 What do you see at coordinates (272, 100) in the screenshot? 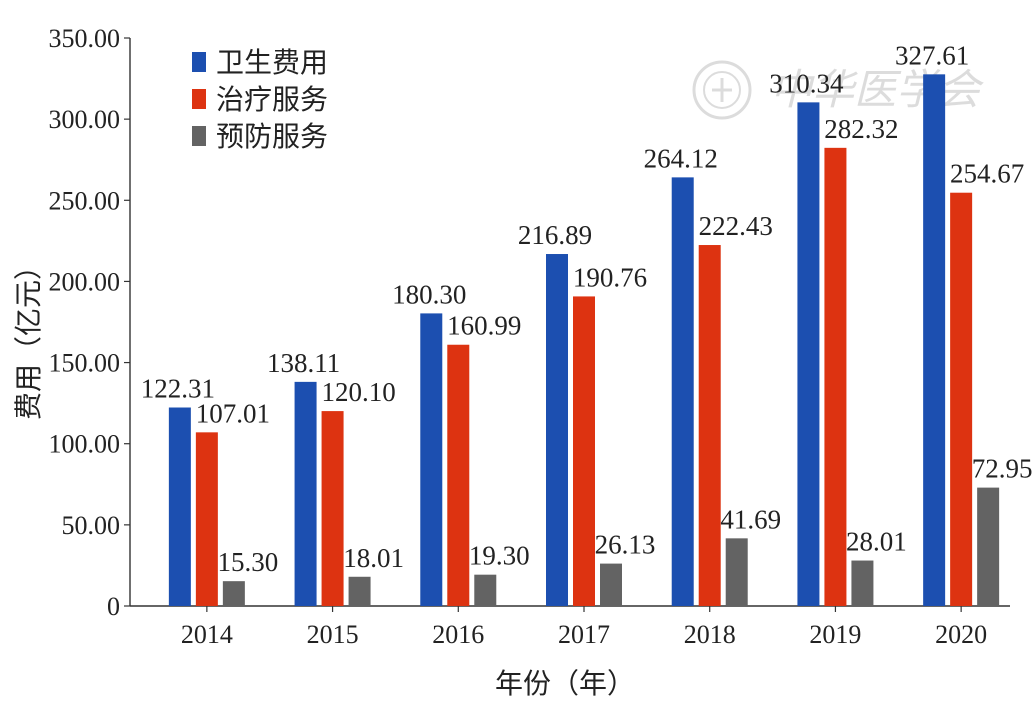
I see `legend-label: 治疗服务` at bounding box center [272, 100].